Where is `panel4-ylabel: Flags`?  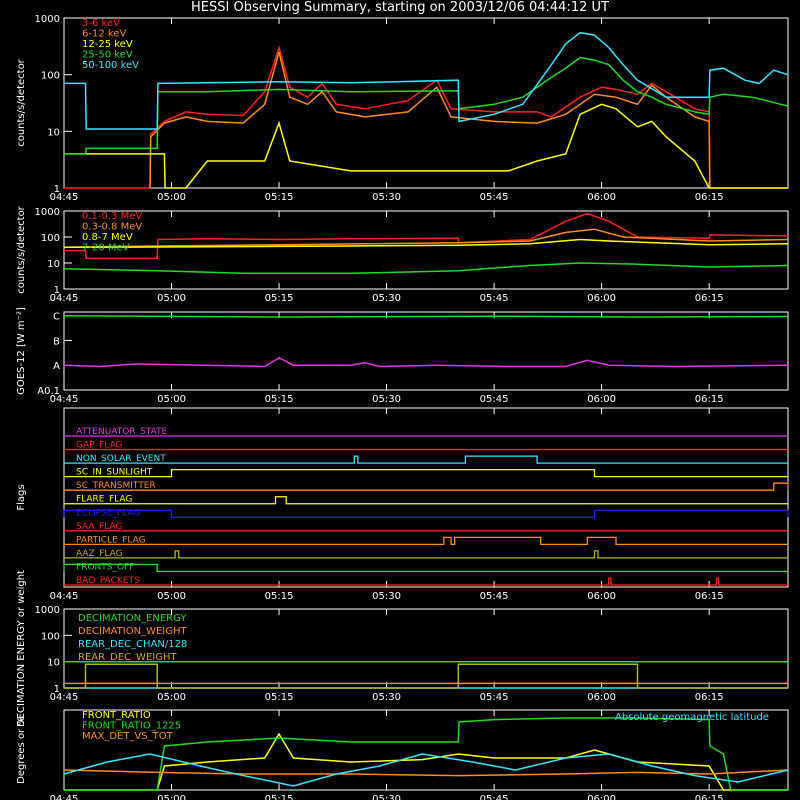
panel4-ylabel: Flags is located at coordinates (21, 497).